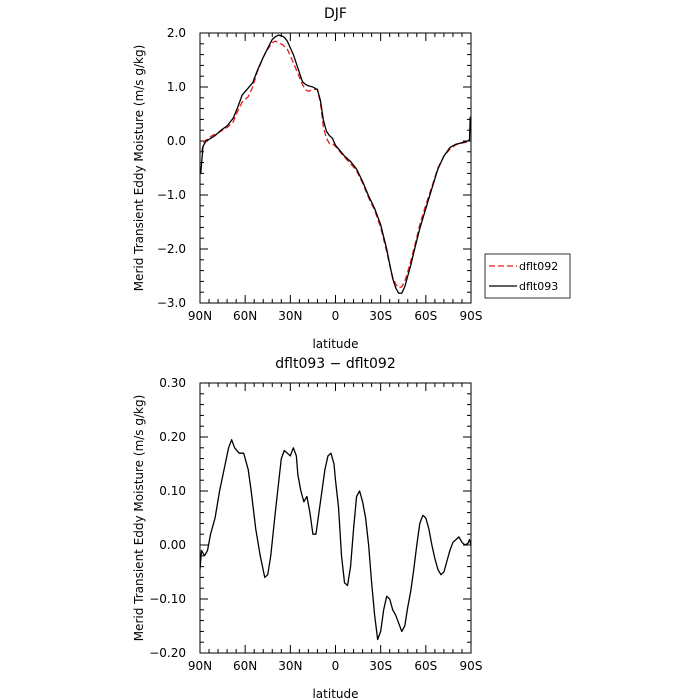 The height and width of the screenshot is (700, 700). I want to click on y-tick-label: −0.10, so click(167, 599).